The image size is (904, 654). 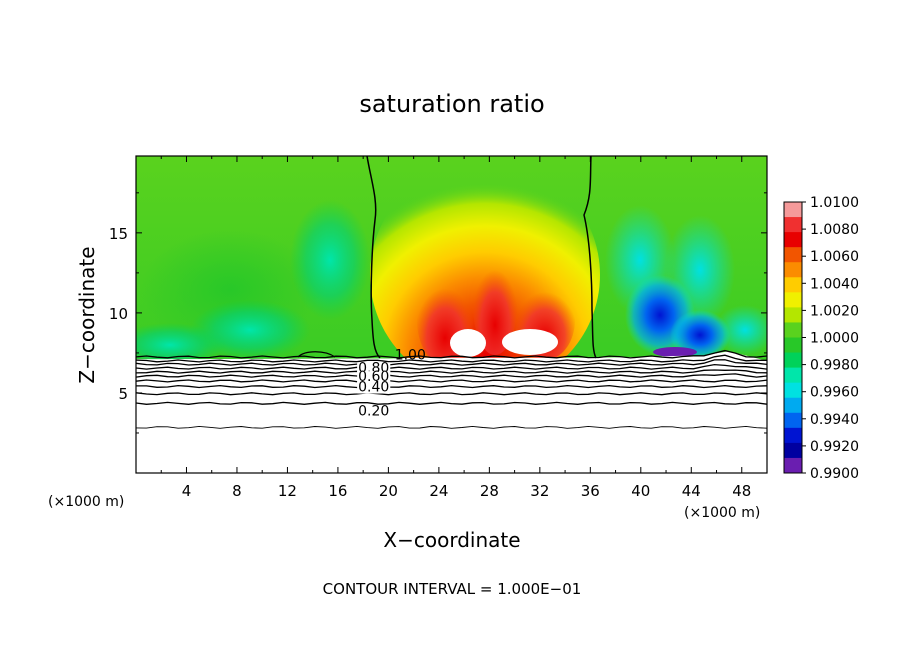 I want to click on y-tick-label: 5, so click(x=123, y=394).